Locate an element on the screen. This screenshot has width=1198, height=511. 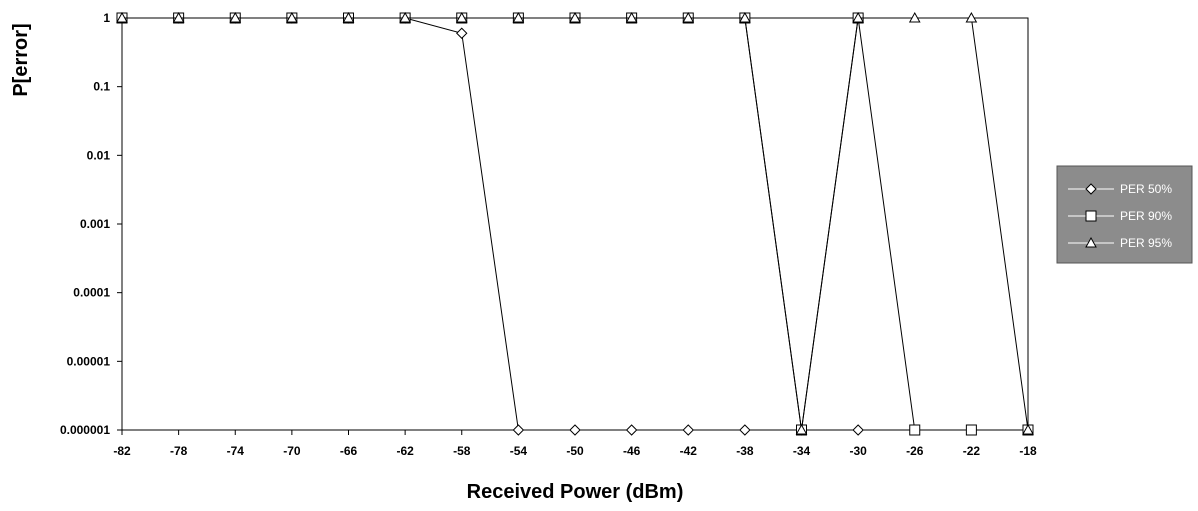
x-tick-label: -58 is located at coordinates (462, 451).